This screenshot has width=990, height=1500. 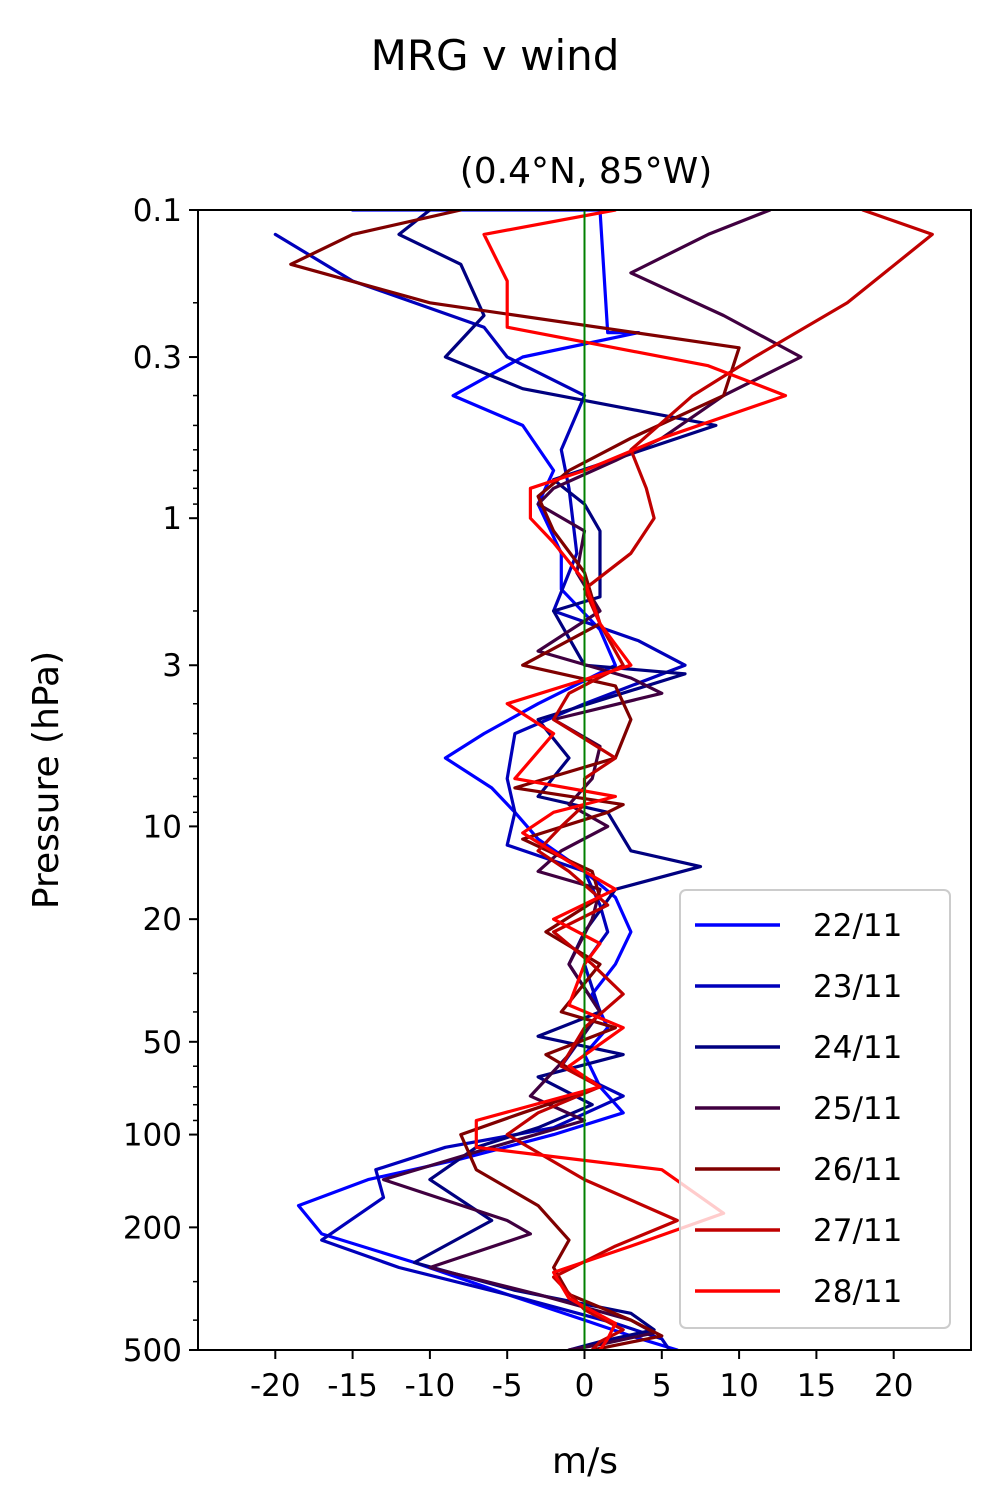 What do you see at coordinates (172, 666) in the screenshot?
I see `y-tick-label: 3` at bounding box center [172, 666].